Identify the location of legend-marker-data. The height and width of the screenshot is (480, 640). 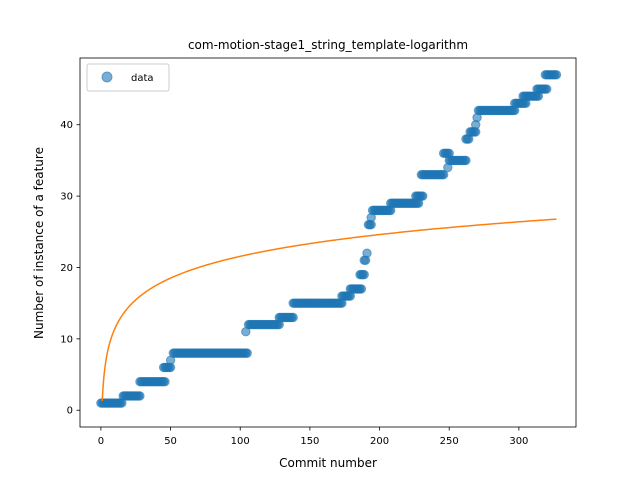
(107, 77).